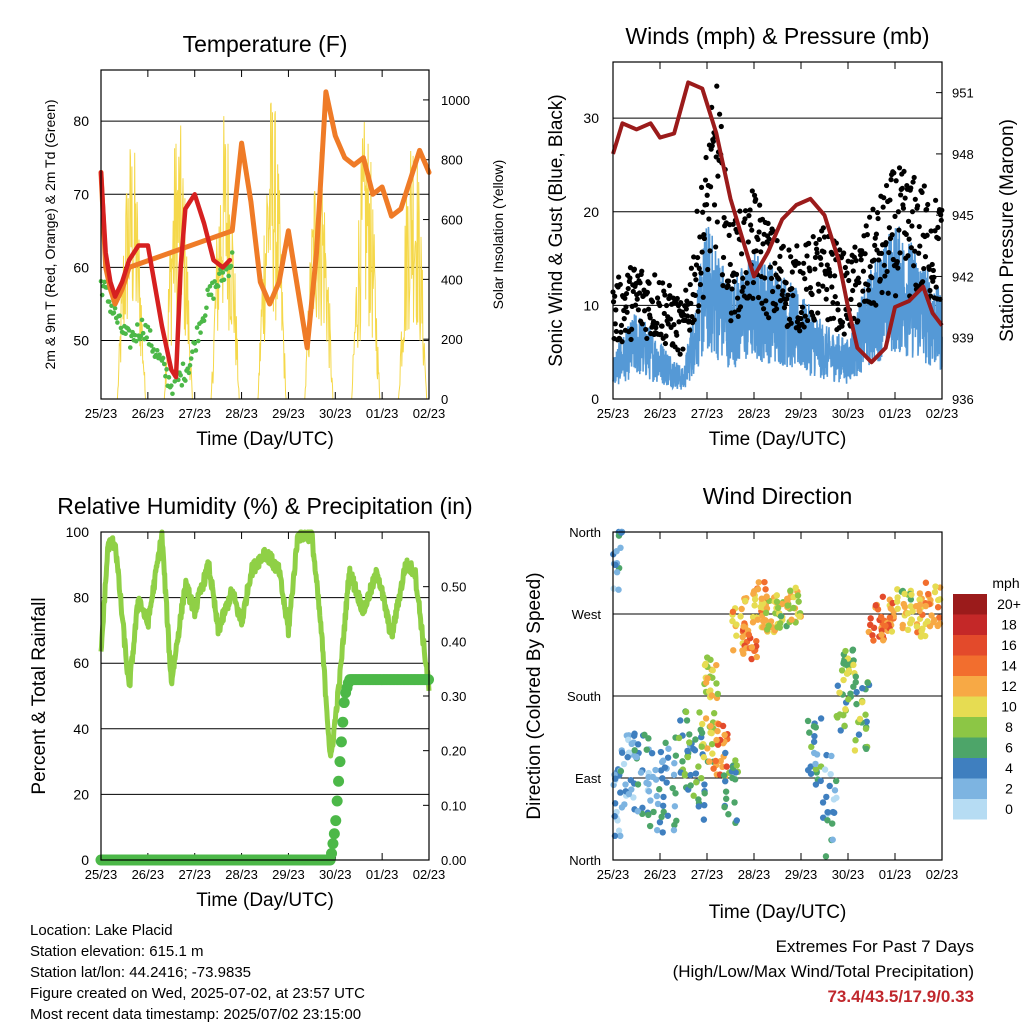 The image size is (1024, 1025). What do you see at coordinates (452, 339) in the screenshot?
I see `y-right-tick-label: 200` at bounding box center [452, 339].